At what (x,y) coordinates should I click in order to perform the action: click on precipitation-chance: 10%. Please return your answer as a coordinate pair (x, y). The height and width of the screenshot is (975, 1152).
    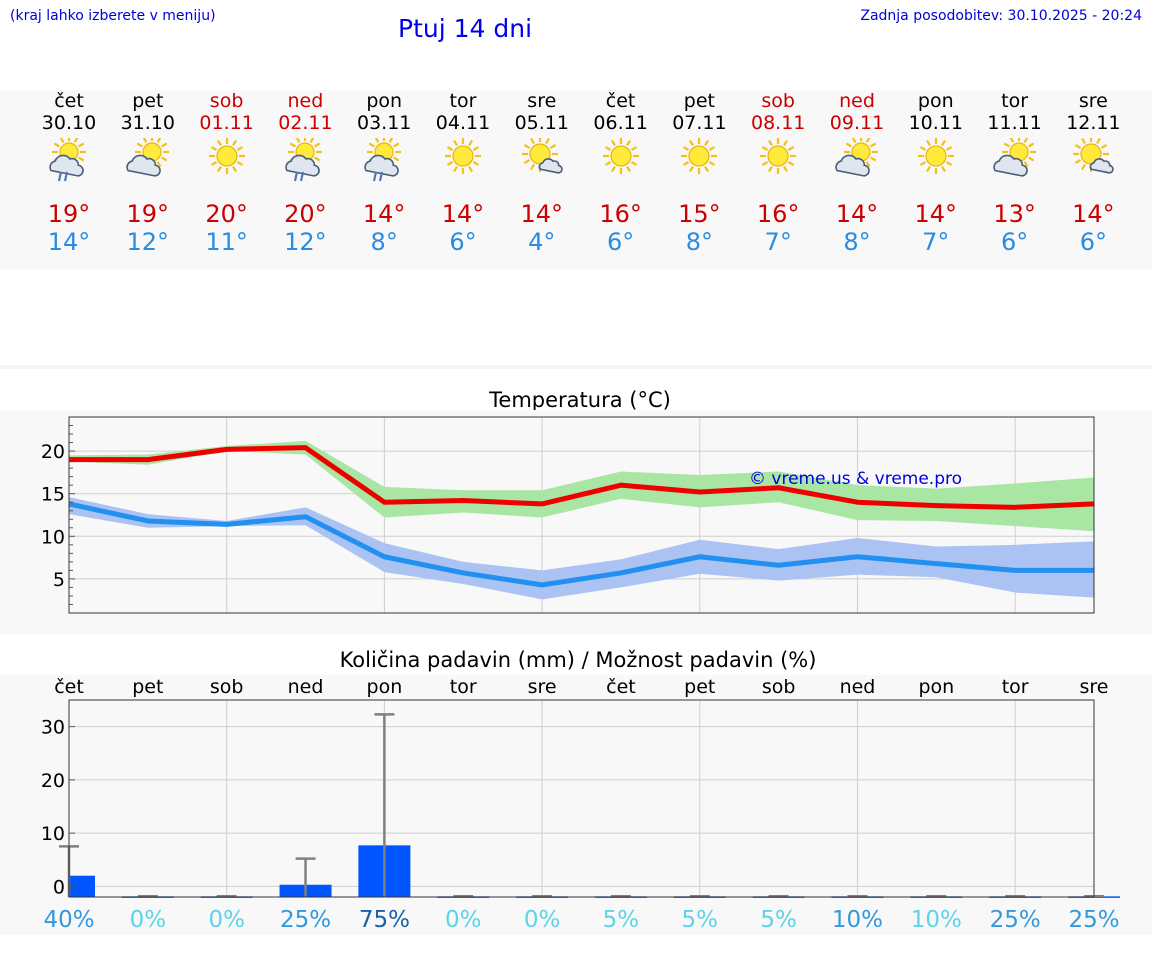
    Looking at the image, I should click on (857, 920).